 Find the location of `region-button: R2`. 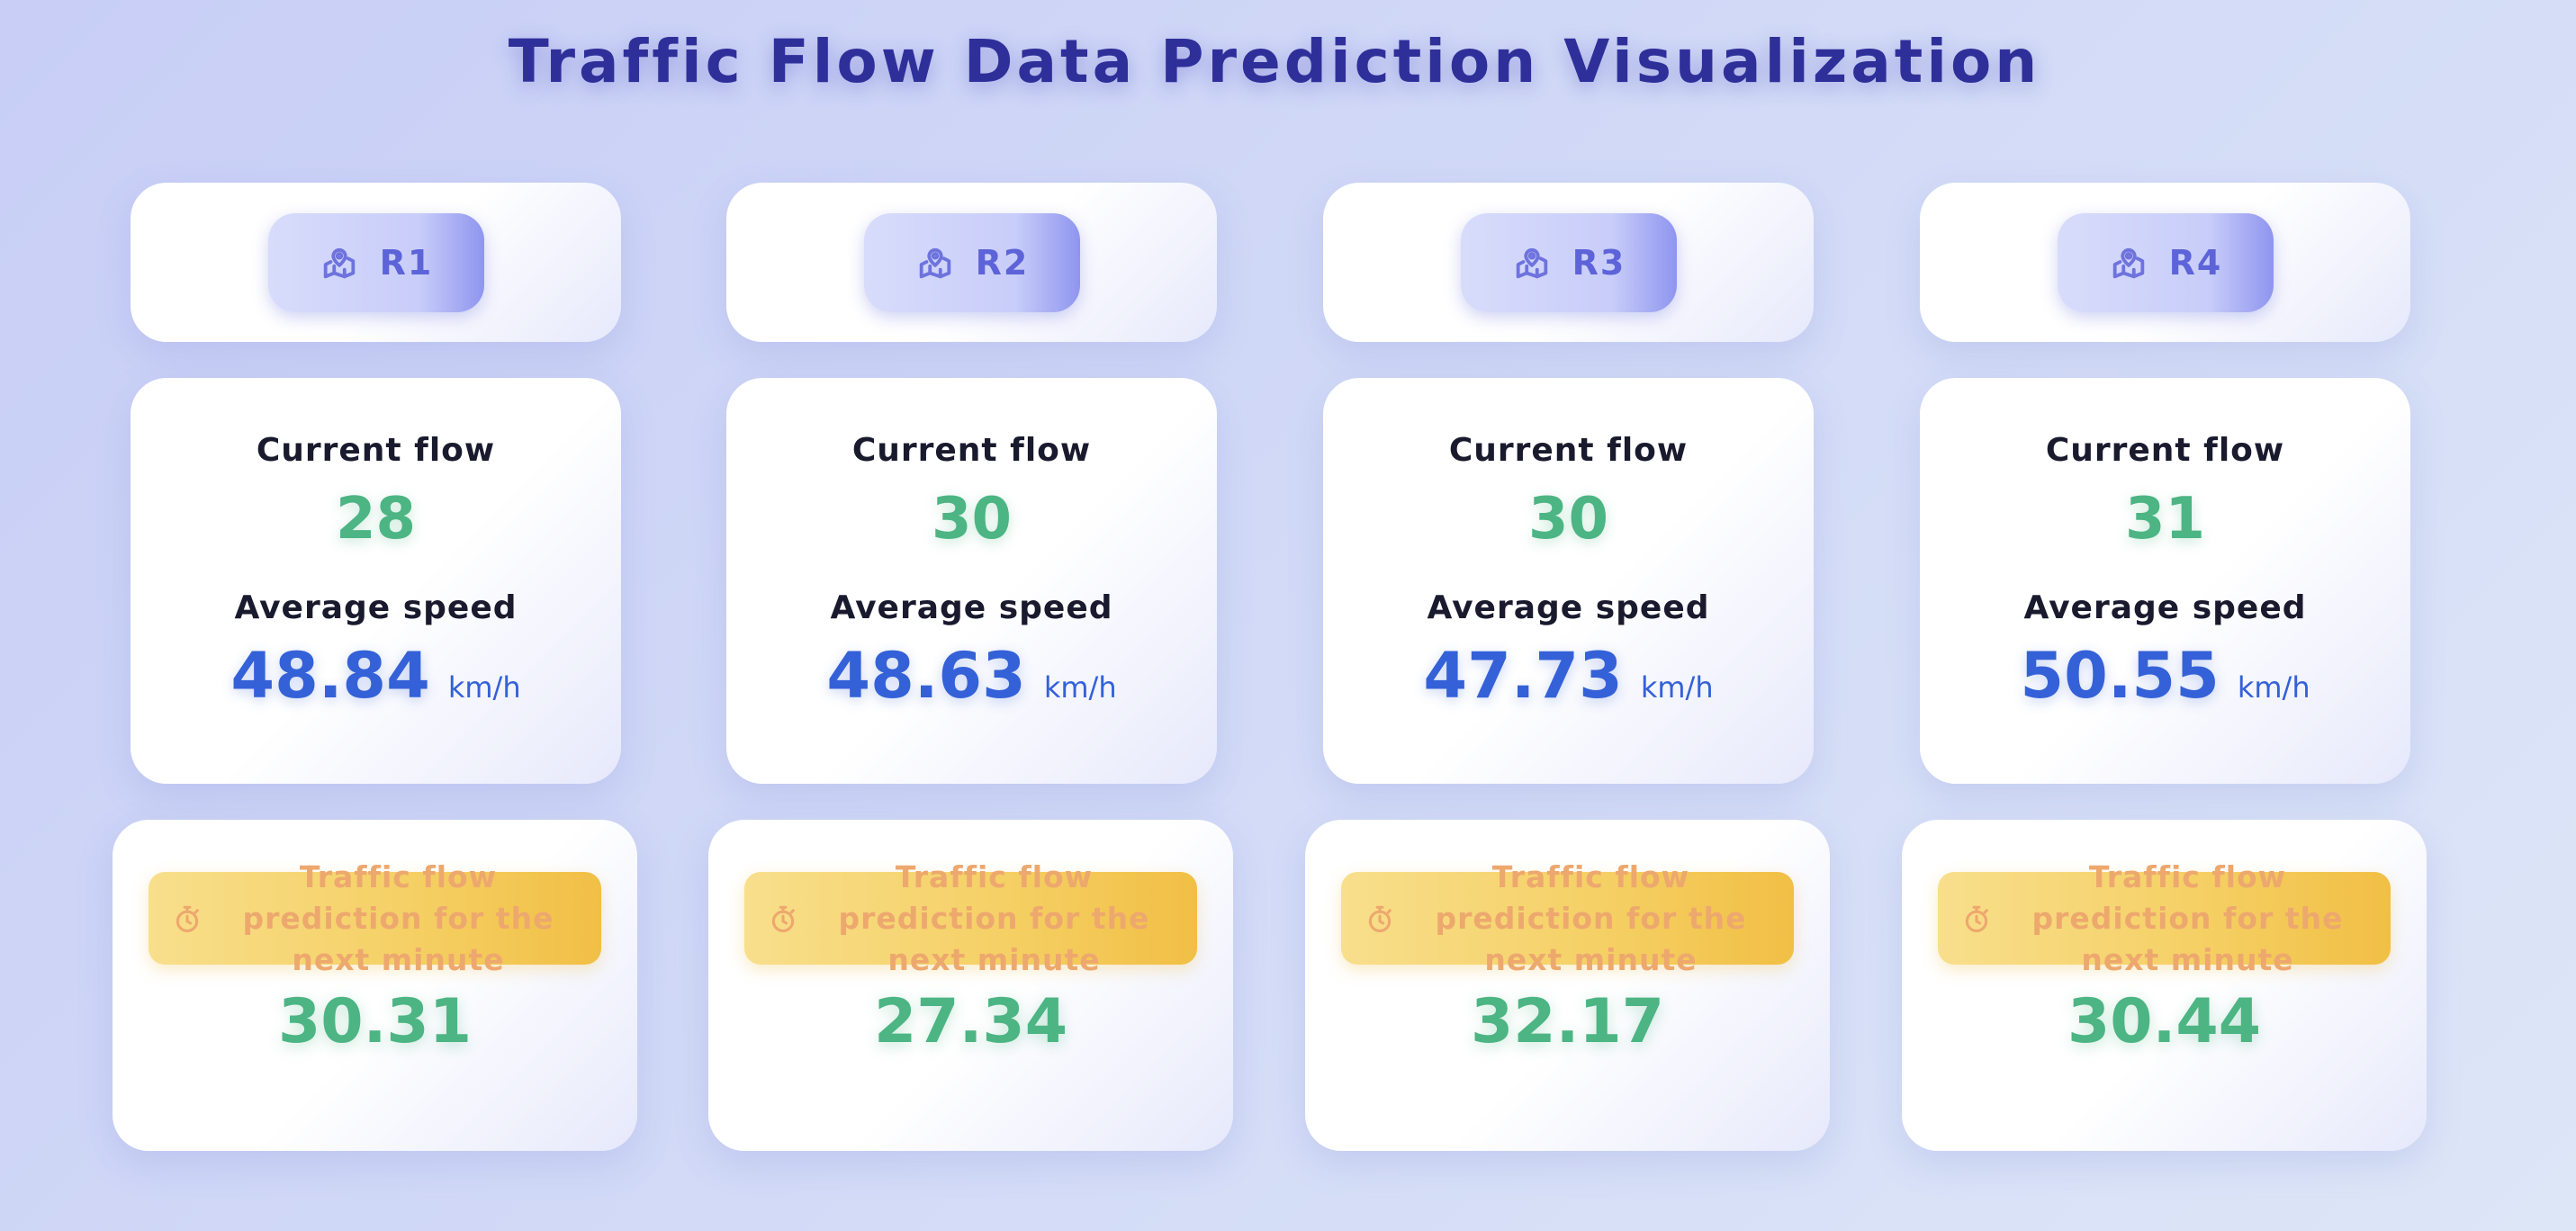

region-button: R2 is located at coordinates (971, 262).